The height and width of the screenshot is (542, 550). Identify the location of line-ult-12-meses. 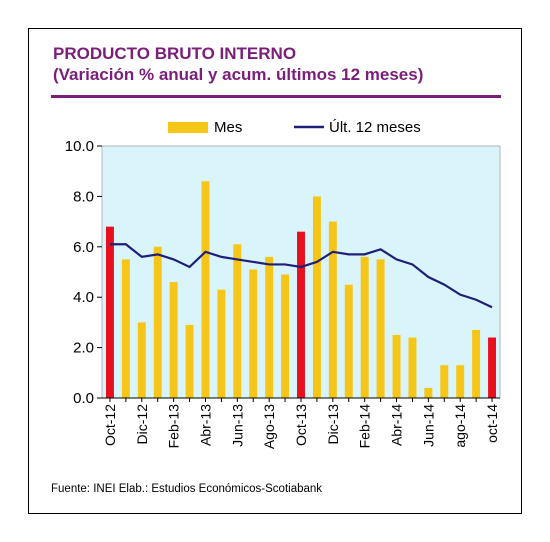
(301, 276).